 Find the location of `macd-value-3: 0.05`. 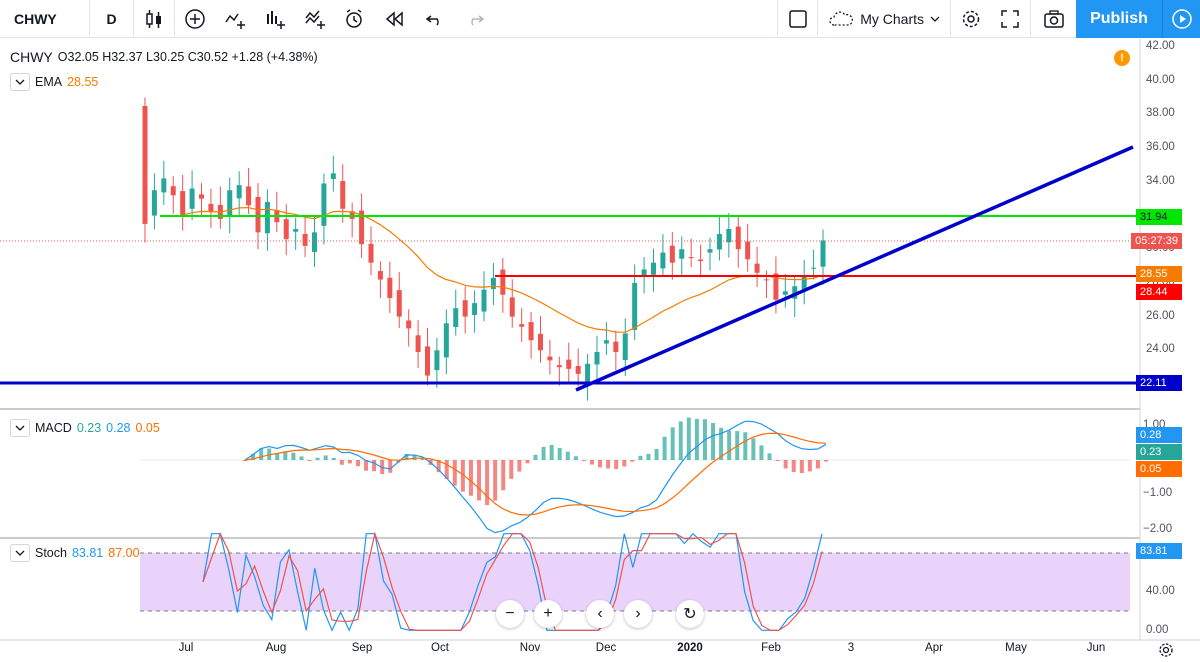

macd-value-3: 0.05 is located at coordinates (147, 428).